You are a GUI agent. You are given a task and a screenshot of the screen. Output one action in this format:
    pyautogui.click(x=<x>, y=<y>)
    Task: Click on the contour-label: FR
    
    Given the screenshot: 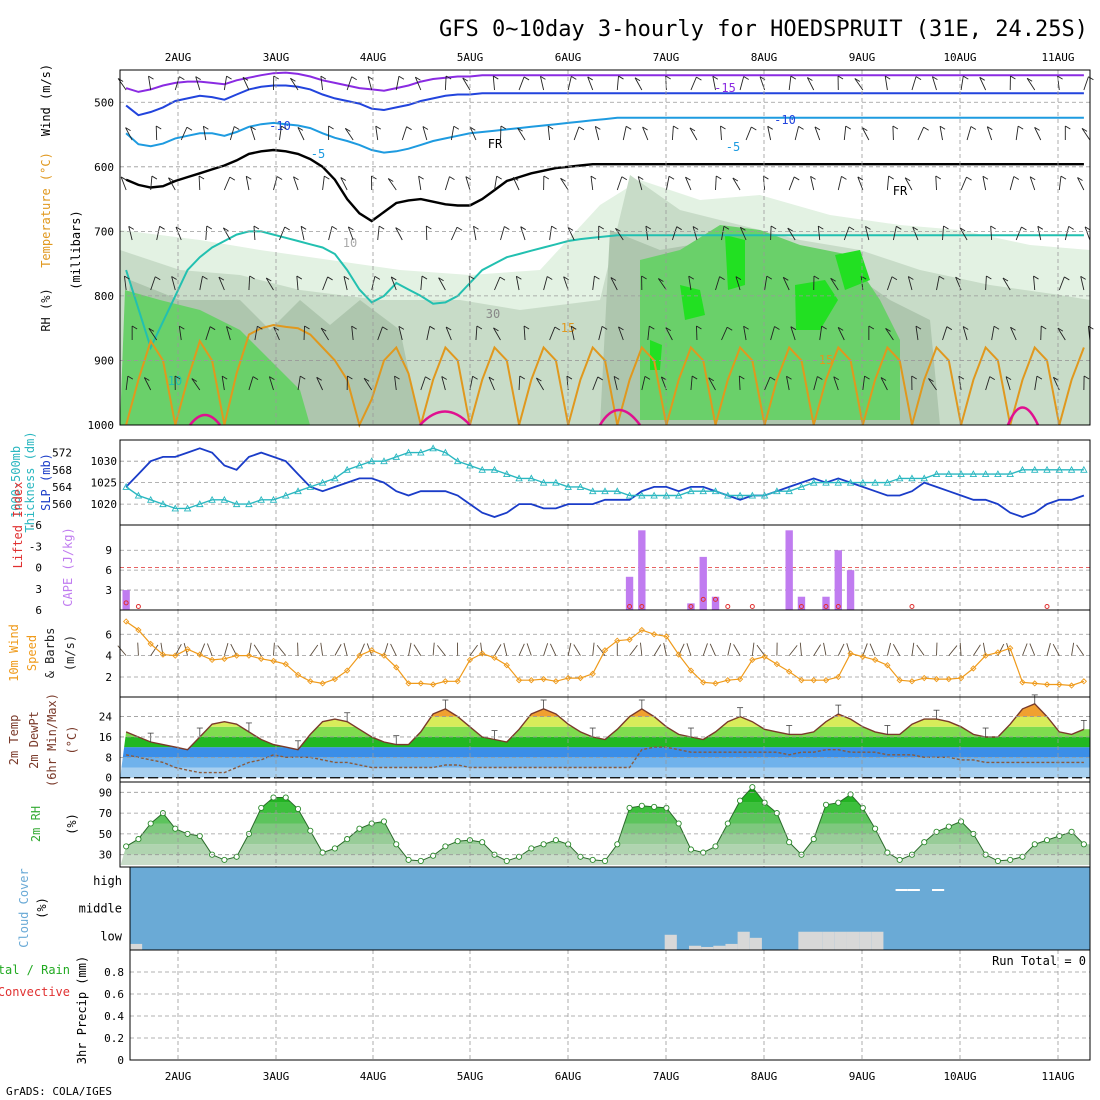 What is the action you would take?
    pyautogui.click(x=495, y=144)
    